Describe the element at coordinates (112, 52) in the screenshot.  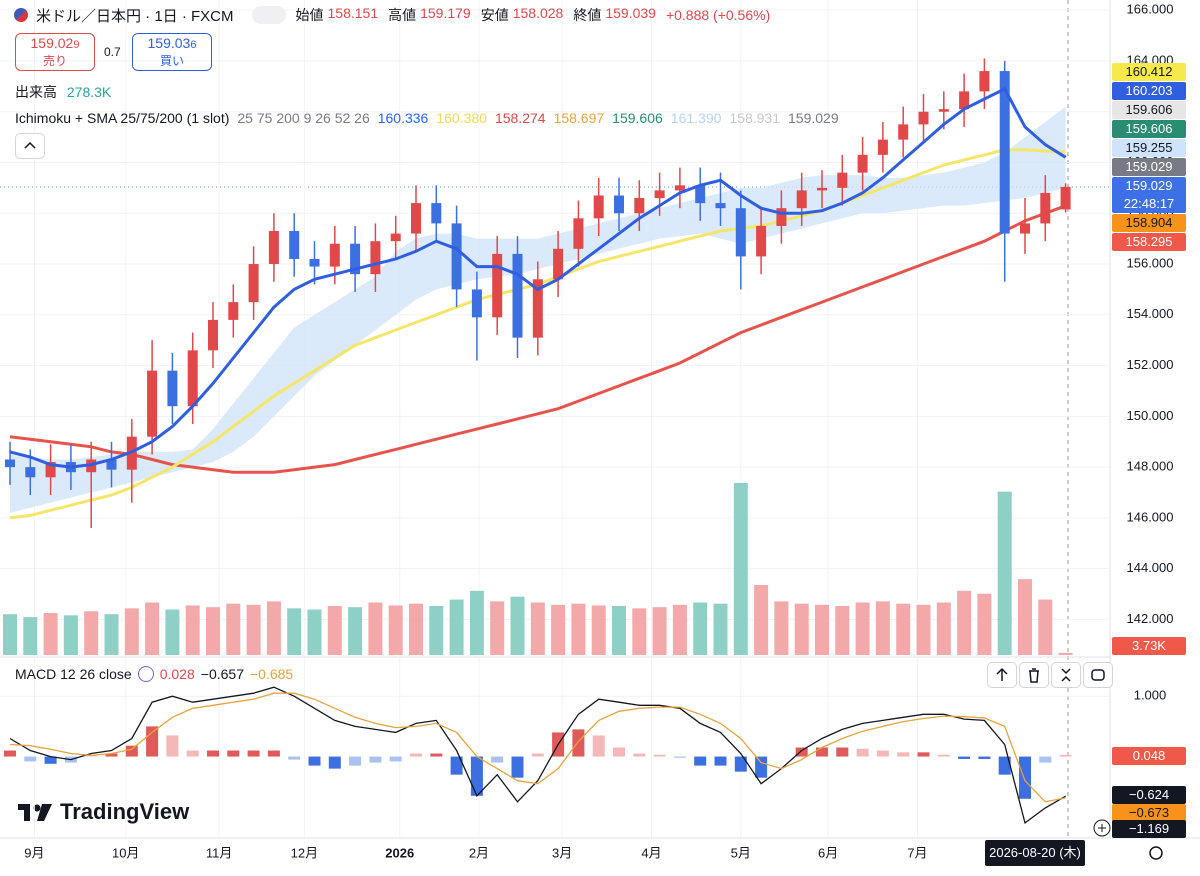
I see `spread: 0.7` at that location.